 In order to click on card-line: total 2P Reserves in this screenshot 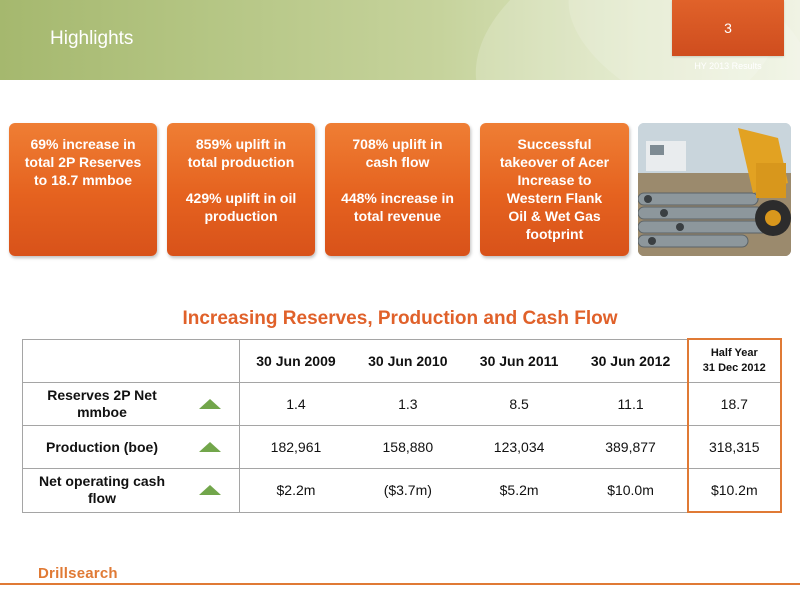, I will do `click(83, 162)`.